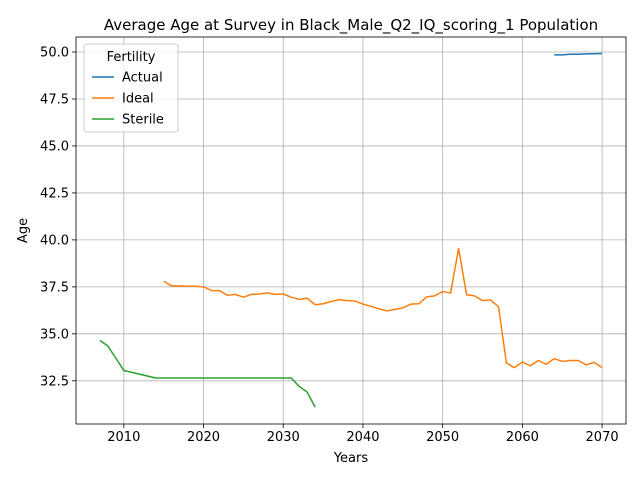 This screenshot has height=480, width=640. I want to click on x-tick-label: 2010, so click(123, 437).